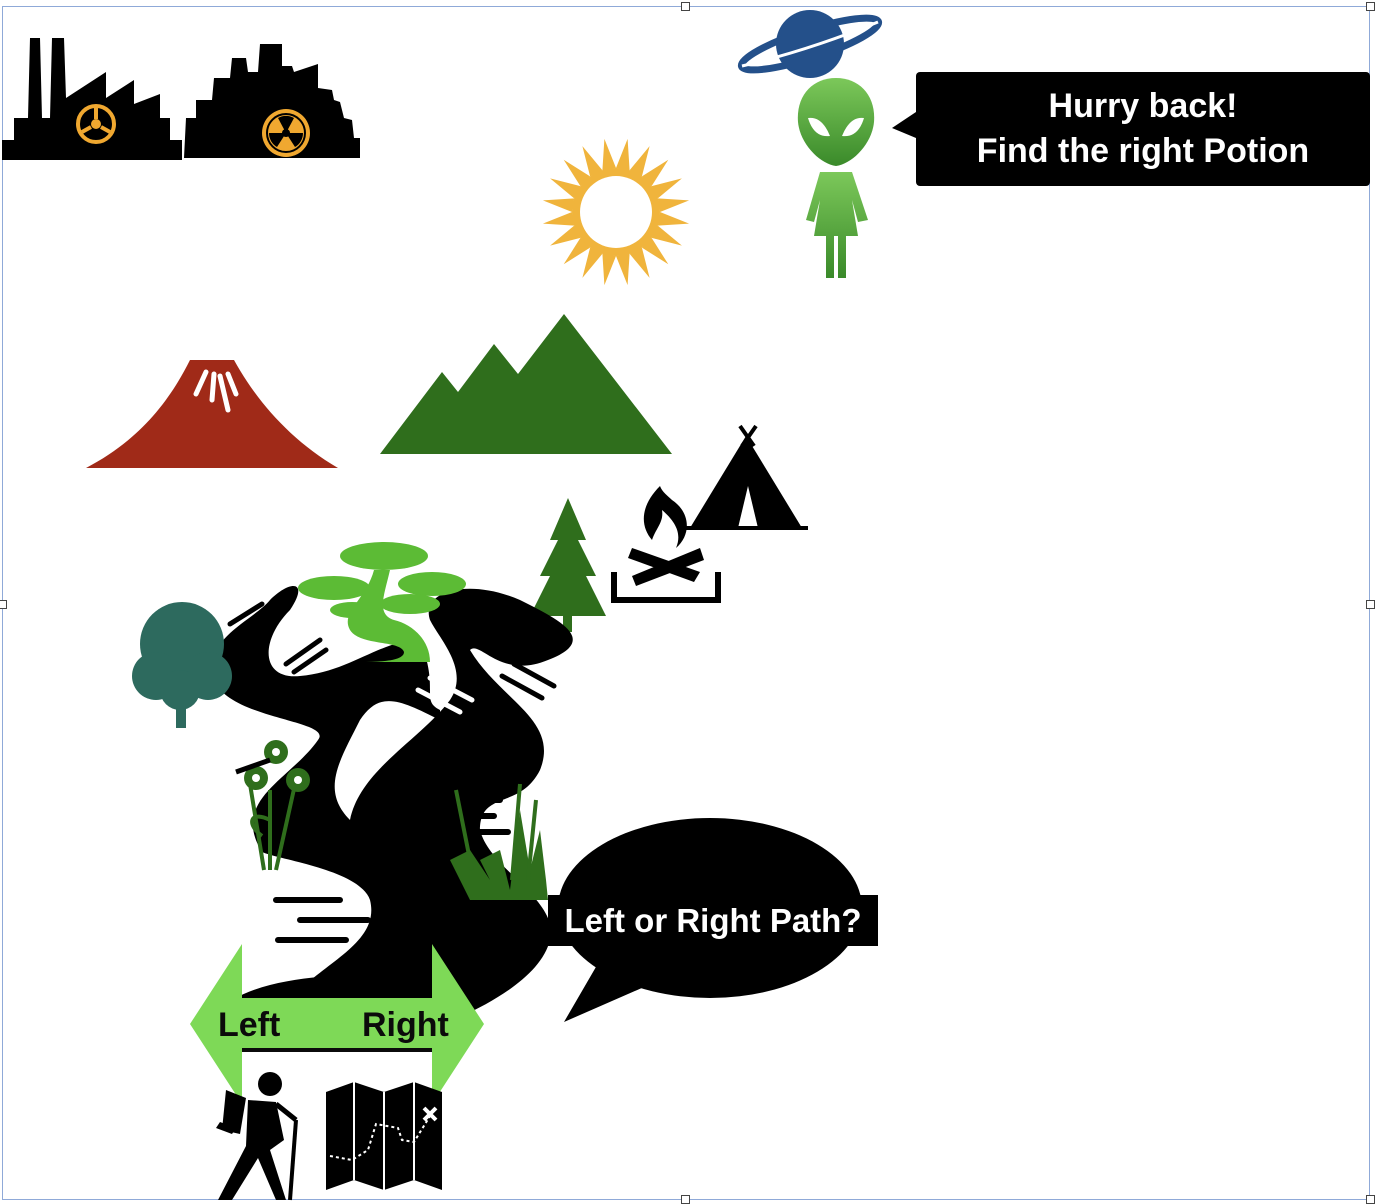 The height and width of the screenshot is (1204, 1376). Describe the element at coordinates (272, 805) in the screenshot. I see `flowers-icon` at that location.